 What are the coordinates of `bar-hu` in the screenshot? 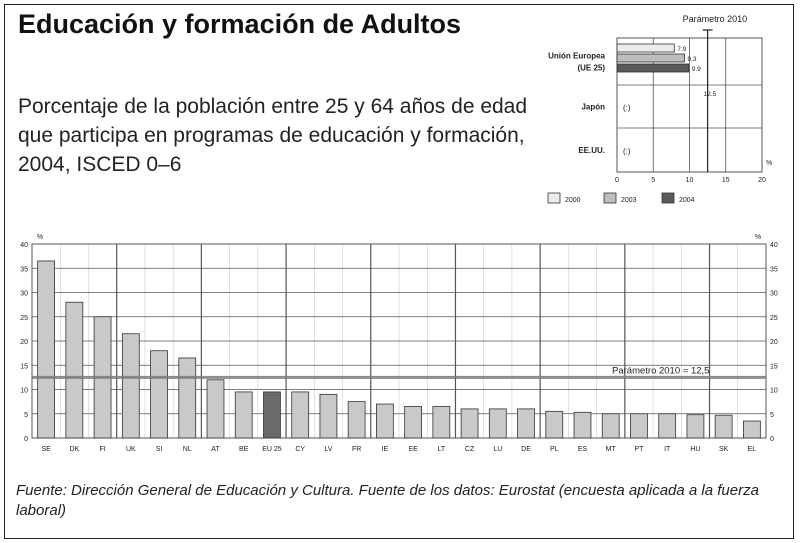 It's located at (695, 426).